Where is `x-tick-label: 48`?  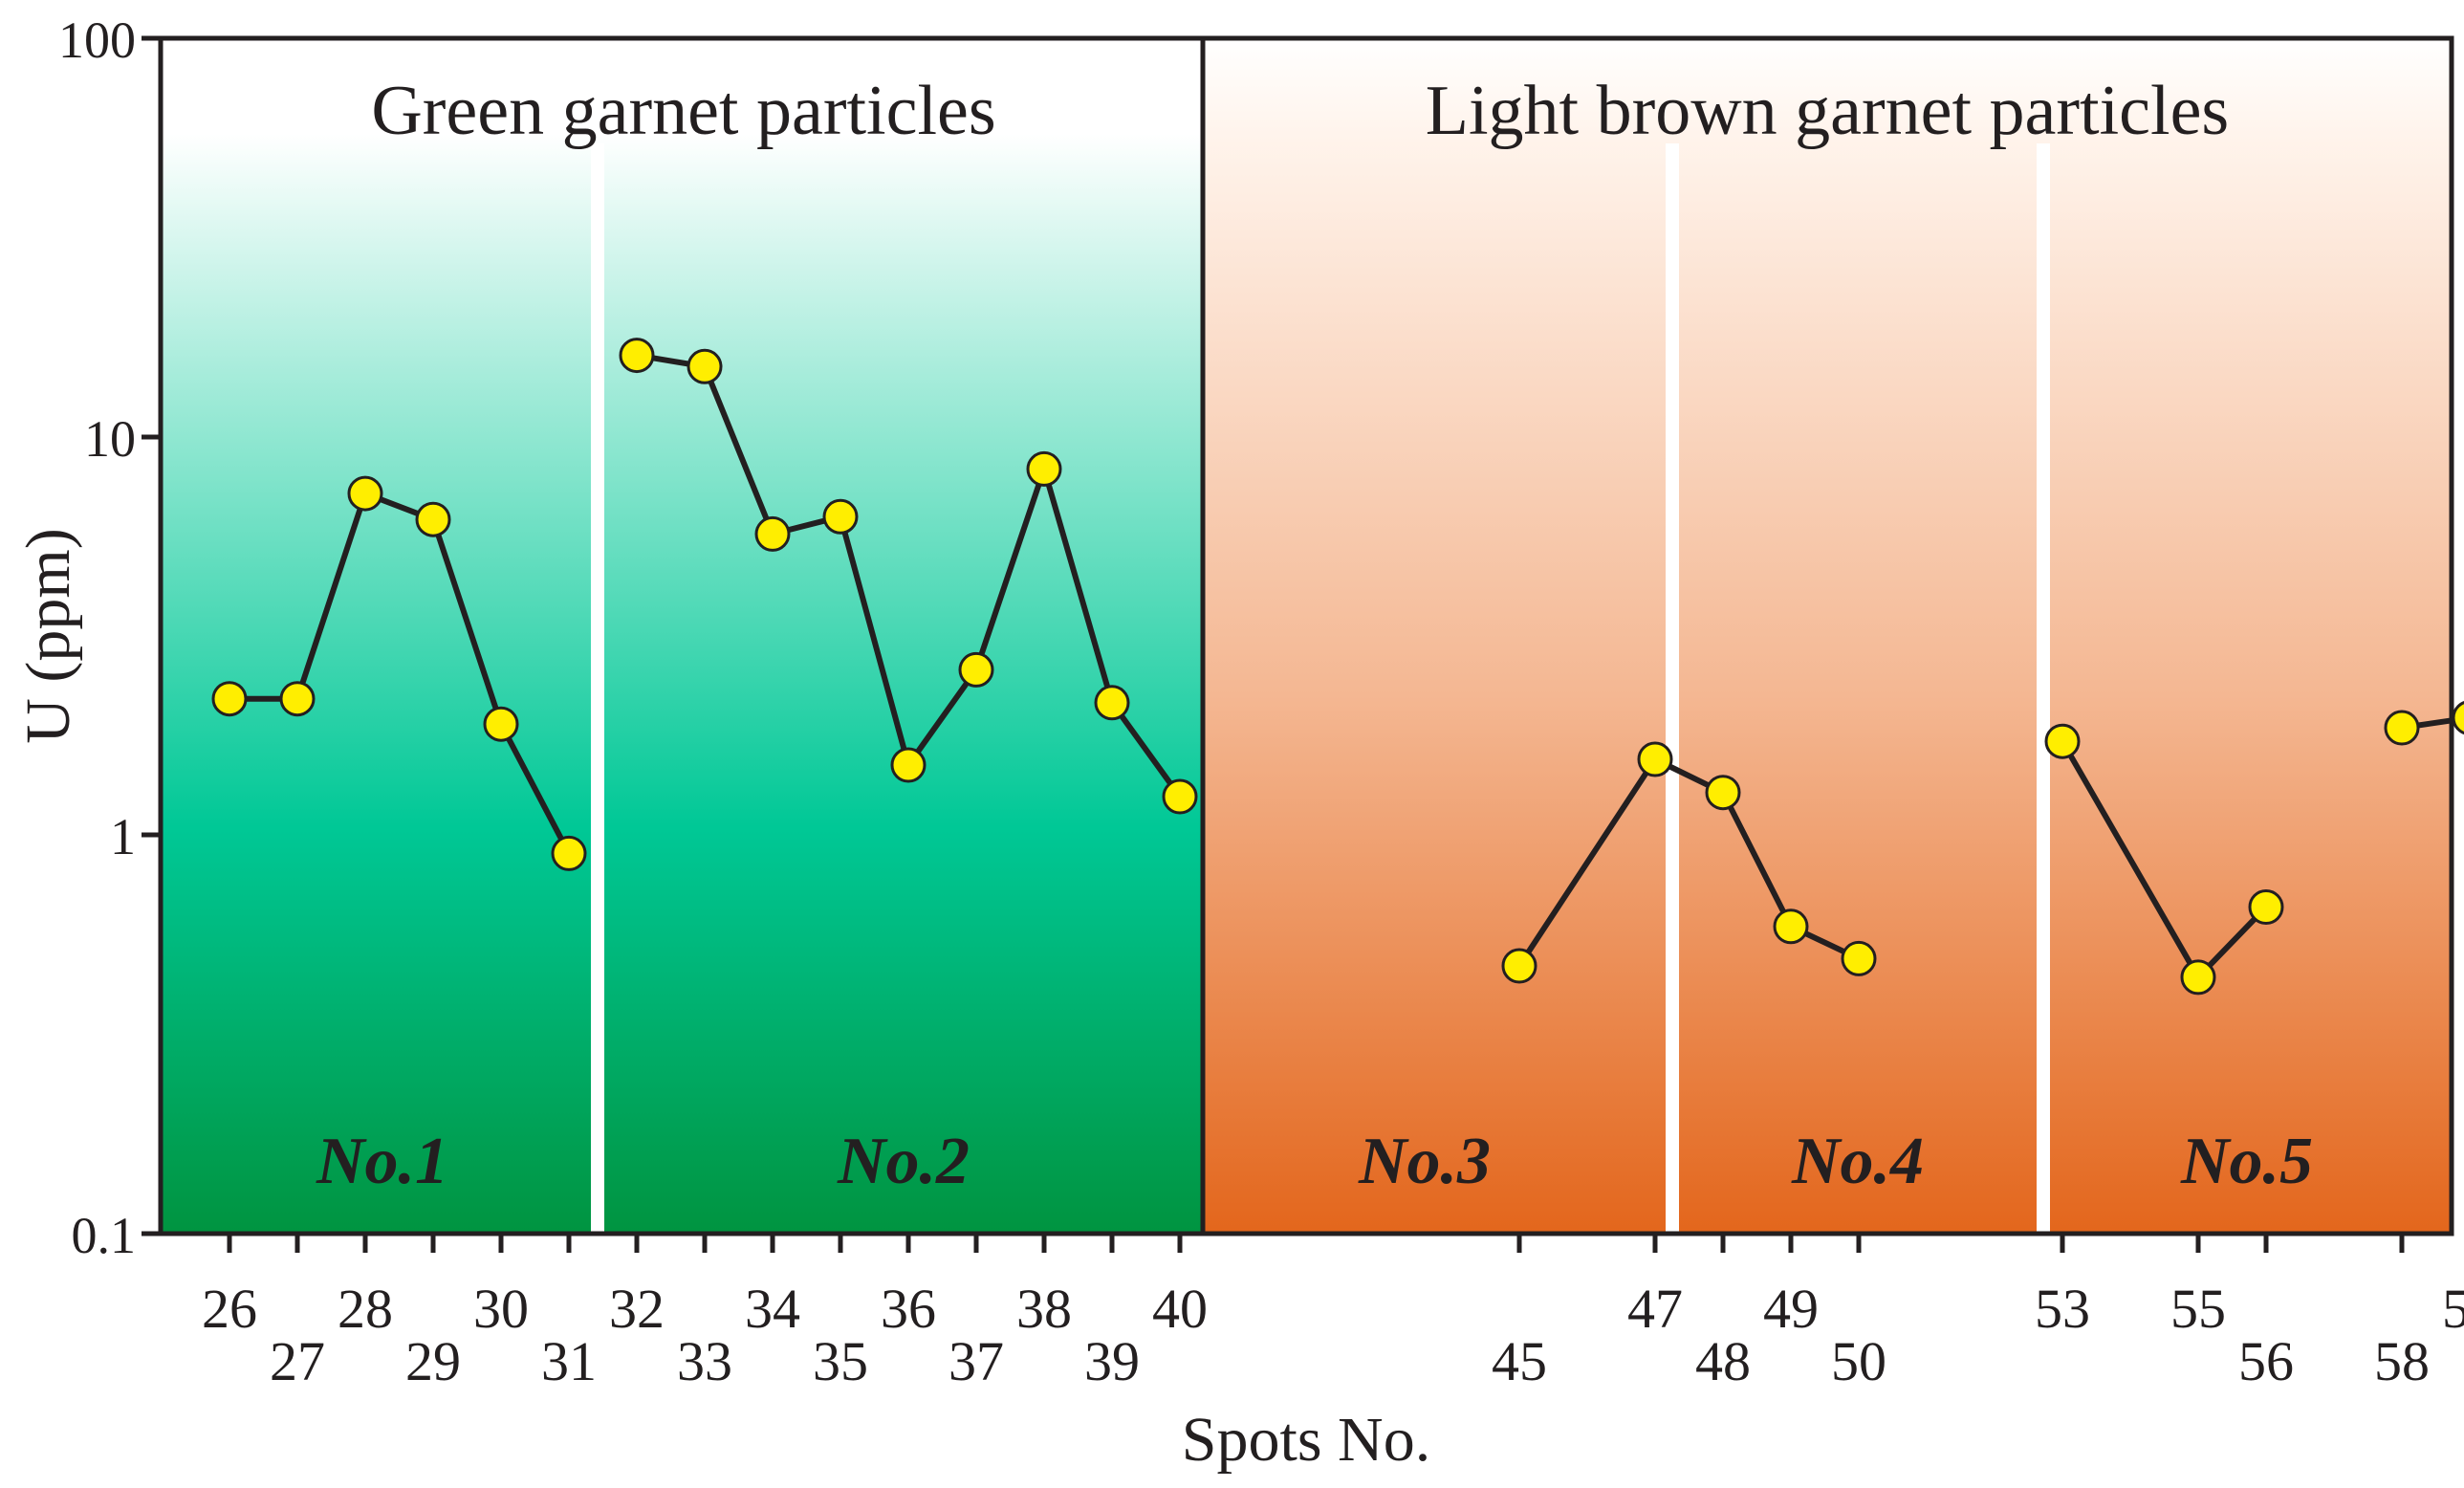
x-tick-label: 48 is located at coordinates (1723, 1361).